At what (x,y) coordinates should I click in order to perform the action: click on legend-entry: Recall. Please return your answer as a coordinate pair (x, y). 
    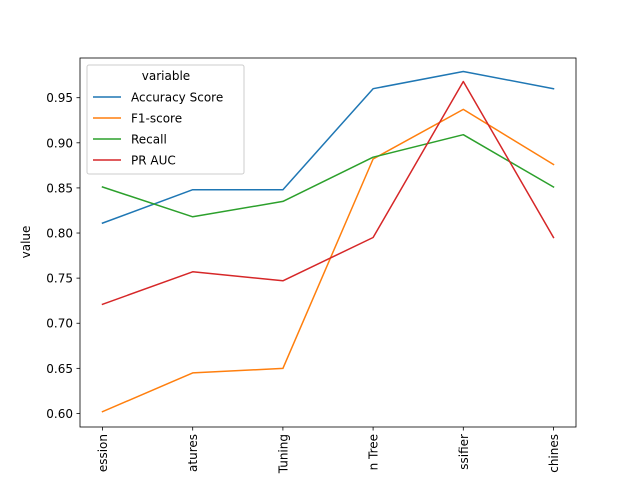
    Looking at the image, I should click on (149, 140).